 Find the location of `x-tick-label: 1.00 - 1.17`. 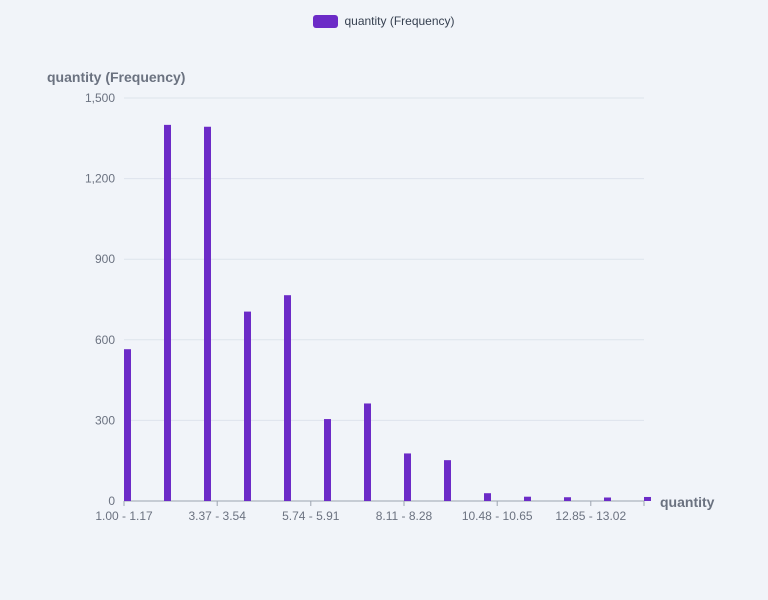

x-tick-label: 1.00 - 1.17 is located at coordinates (124, 516).